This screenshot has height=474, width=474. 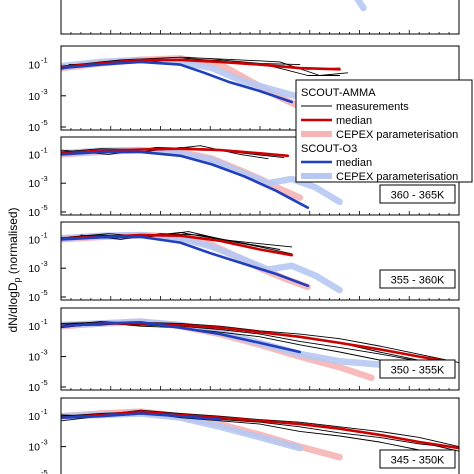 I want to click on panel-title: 355 - 360K, so click(x=418, y=281).